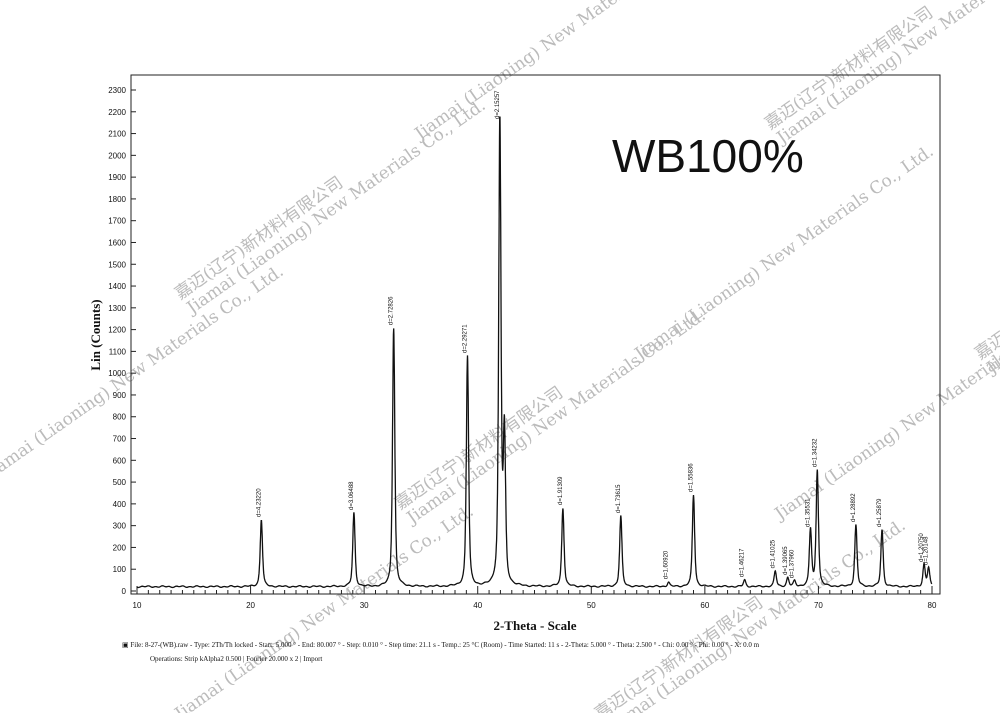  What do you see at coordinates (120, 395) in the screenshot?
I see `y-tick-label: 900` at bounding box center [120, 395].